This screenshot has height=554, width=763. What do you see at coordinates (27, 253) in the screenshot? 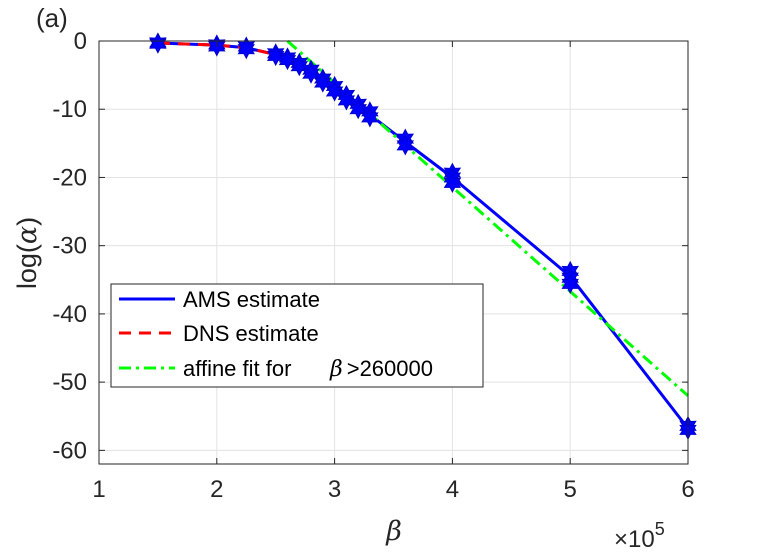
I see `y-axis-label: log(α)` at bounding box center [27, 253].